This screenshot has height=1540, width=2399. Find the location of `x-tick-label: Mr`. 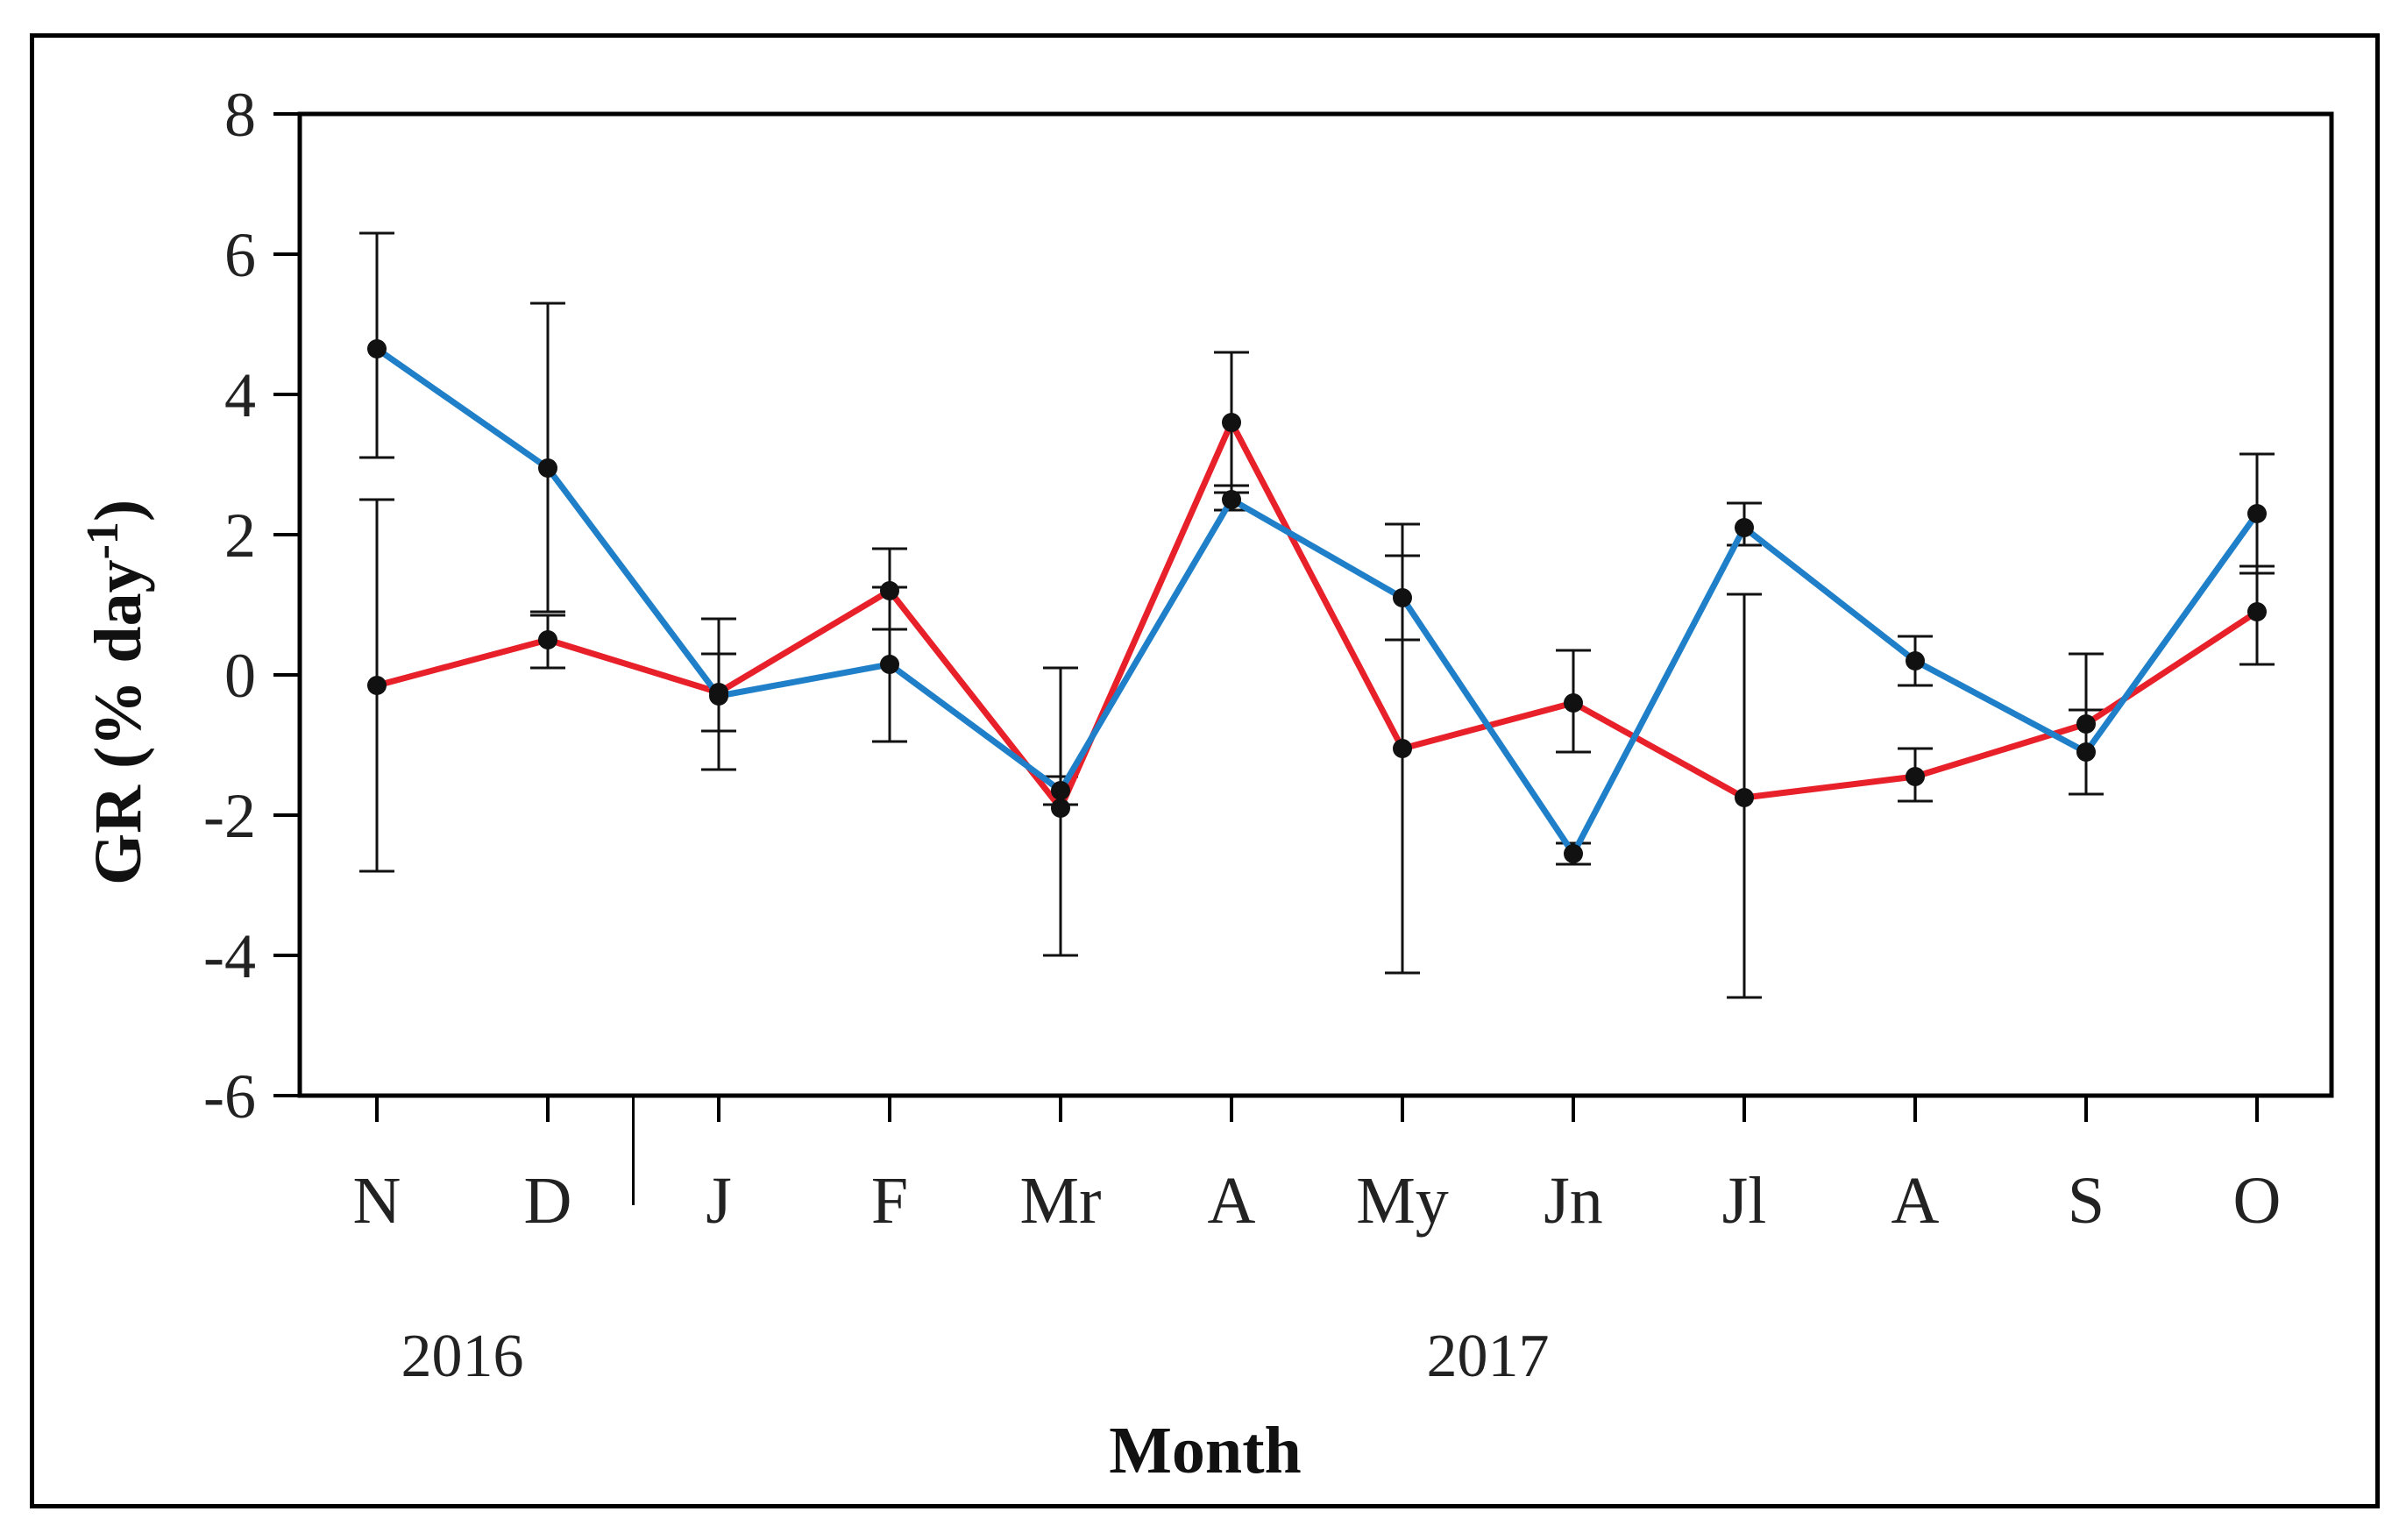

x-tick-label: Mr is located at coordinates (1061, 1201).